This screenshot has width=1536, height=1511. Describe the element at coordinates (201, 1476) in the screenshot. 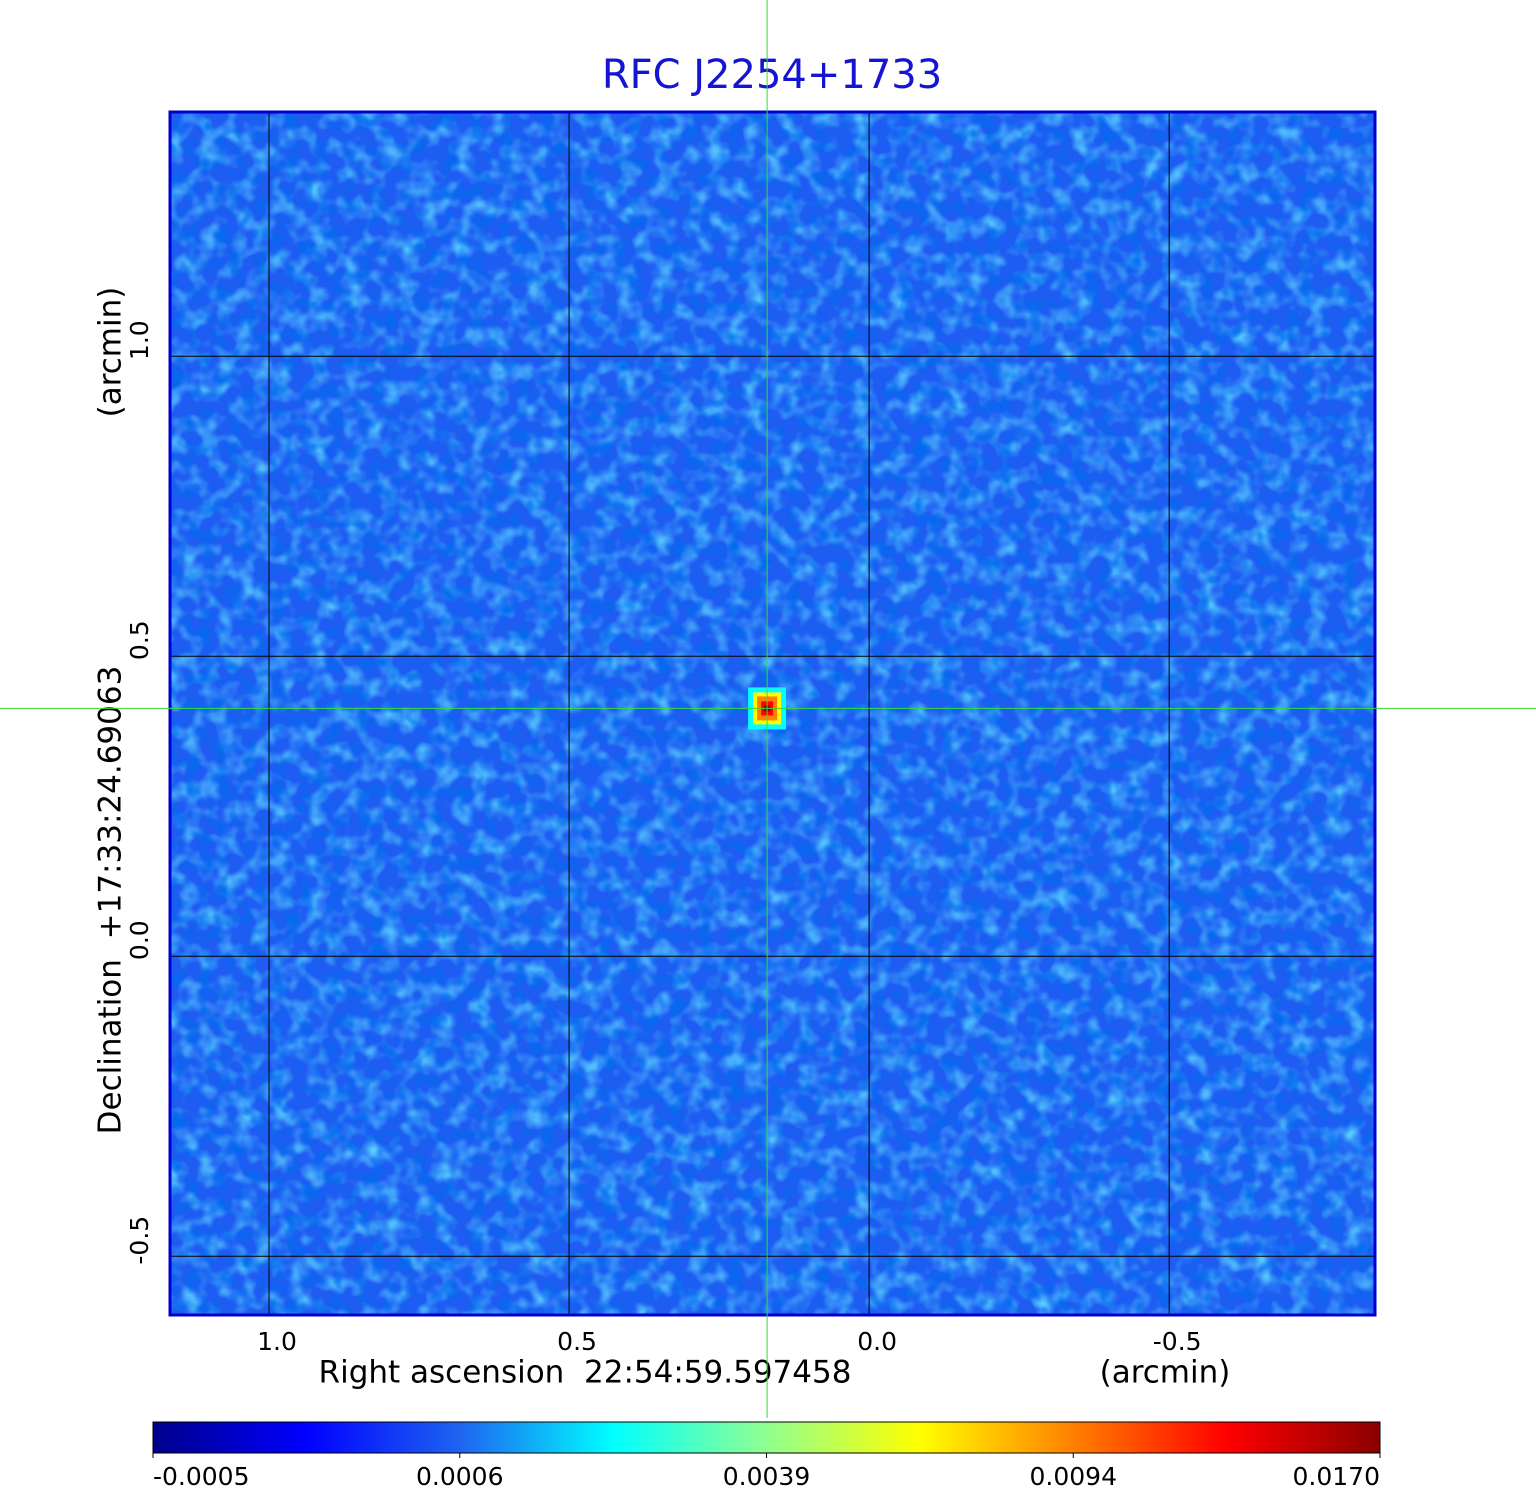

I see `colorbar-tick-label: -0.0005` at that location.